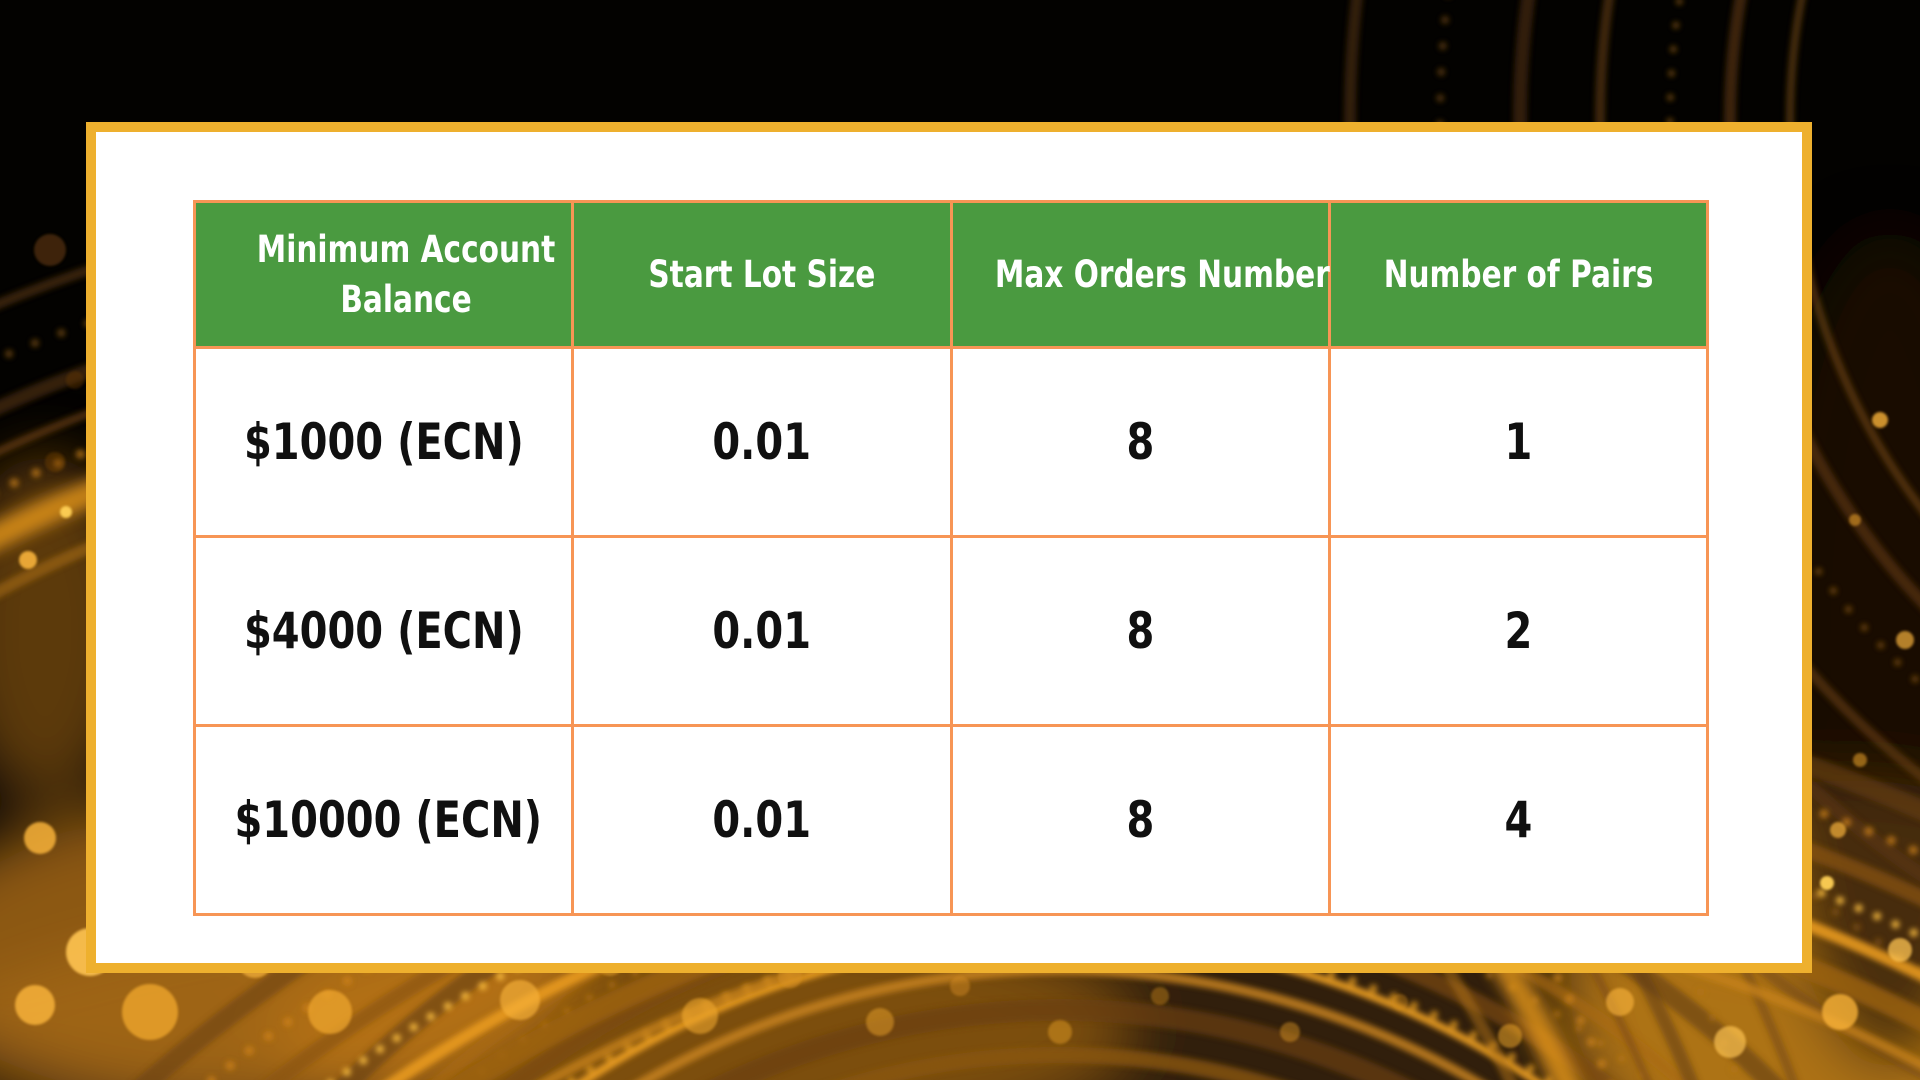  I want to click on cell-balance: $1000 (ECN), so click(383, 442).